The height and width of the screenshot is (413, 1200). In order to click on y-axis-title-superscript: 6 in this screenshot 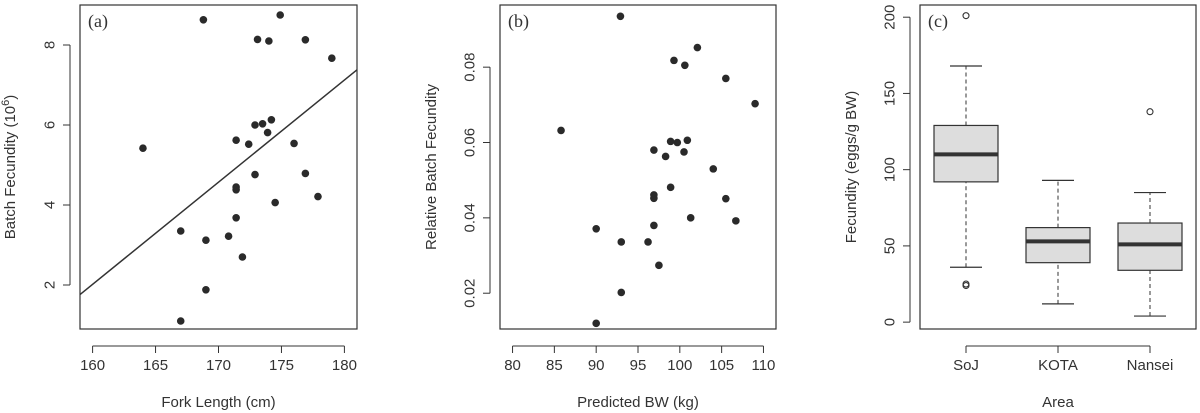, I will do `click(6, 103)`.